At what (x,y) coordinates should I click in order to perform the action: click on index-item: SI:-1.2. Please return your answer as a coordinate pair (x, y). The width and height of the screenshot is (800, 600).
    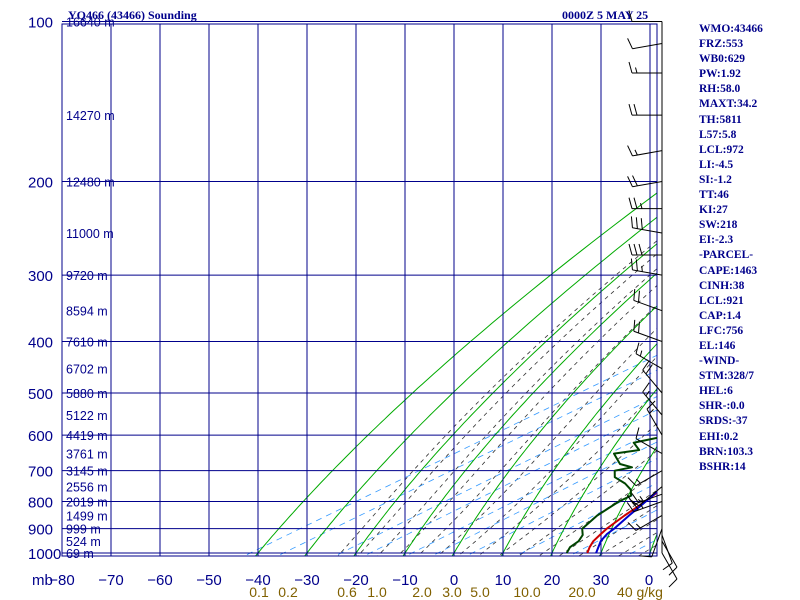
    Looking at the image, I should click on (715, 179).